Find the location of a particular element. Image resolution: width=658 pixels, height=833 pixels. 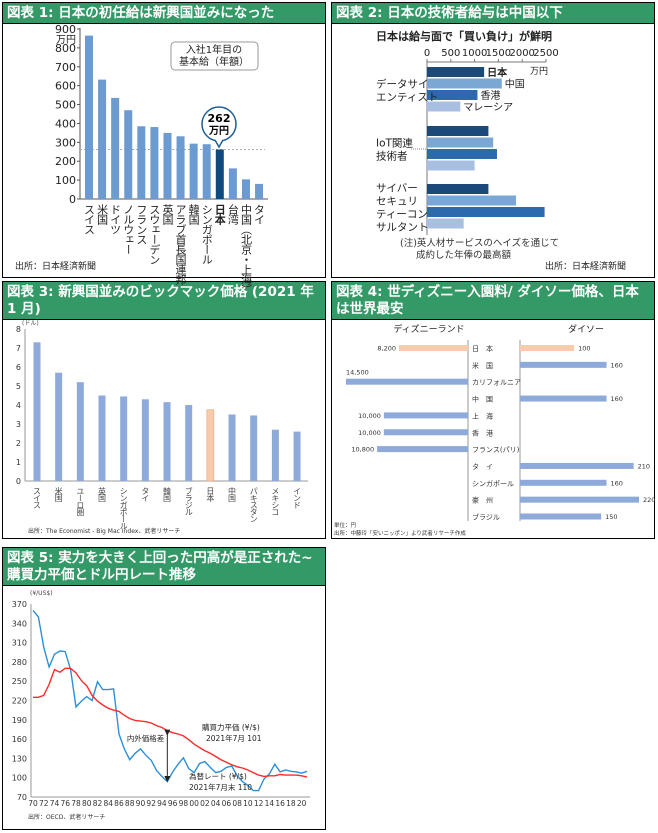

x-tick-label: 00 is located at coordinates (194, 803).